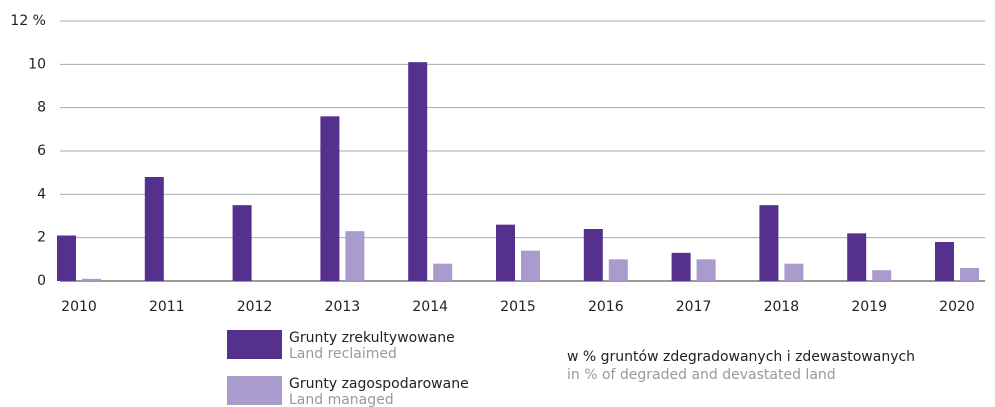 This screenshot has width=995, height=407. I want to click on x-tick-label: 2017, so click(694, 307).